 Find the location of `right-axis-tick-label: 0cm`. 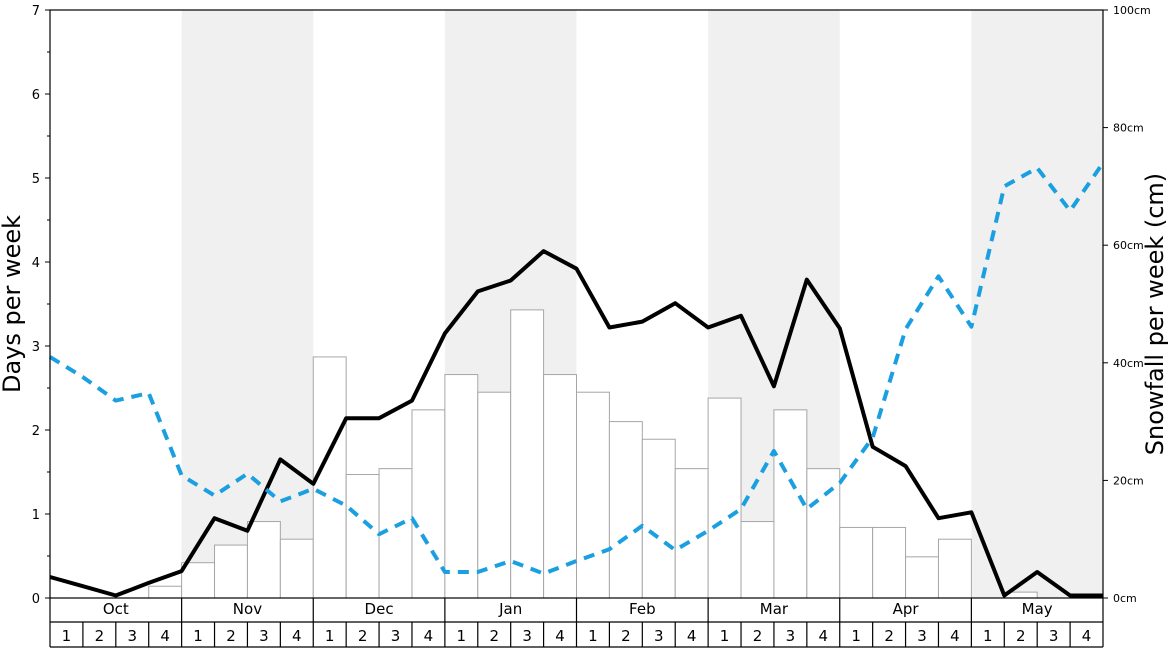

right-axis-tick-label: 0cm is located at coordinates (1125, 598).